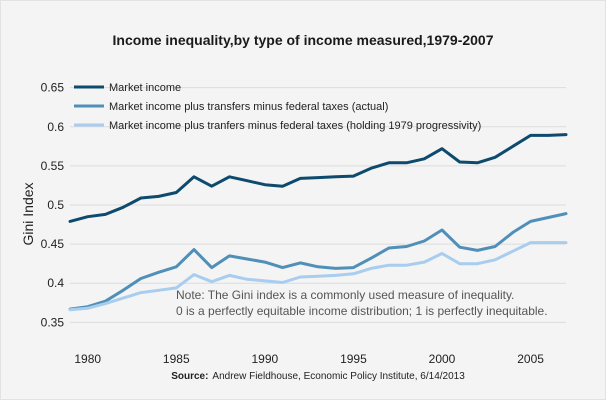 The image size is (606, 400). What do you see at coordinates (189, 376) in the screenshot?
I see `source-label: Source:` at bounding box center [189, 376].